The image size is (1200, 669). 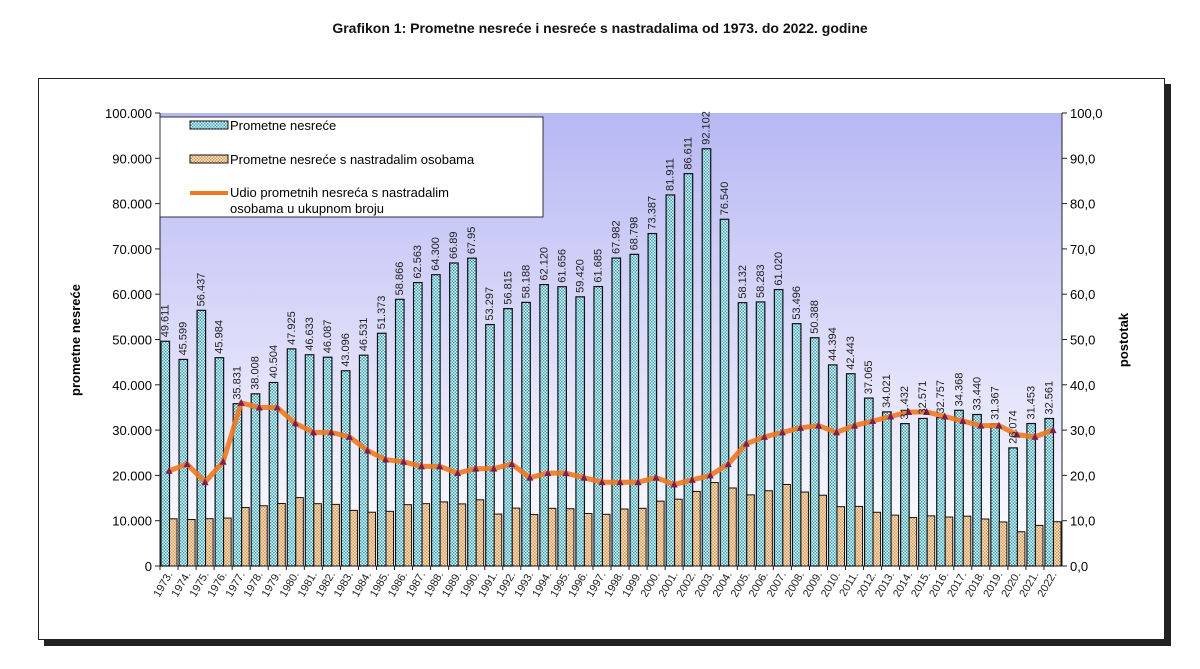 What do you see at coordinates (255, 480) in the screenshot?
I see `bar-total-1978.` at bounding box center [255, 480].